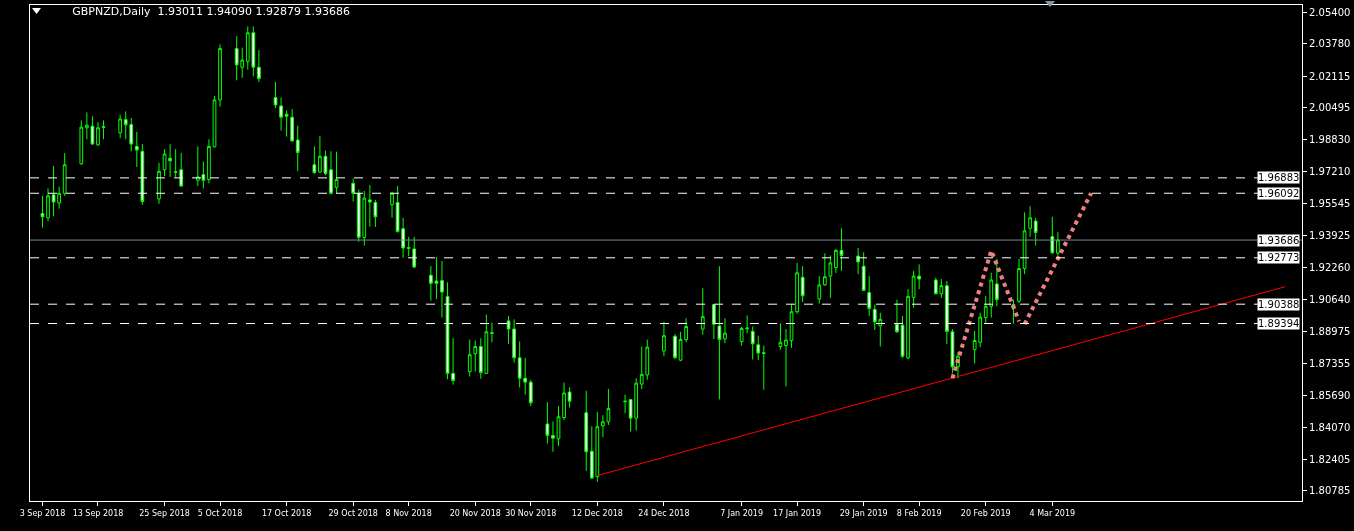 The image size is (1354, 531). Describe the element at coordinates (1330, 268) in the screenshot. I see `y-tick-label: 1.92260` at that location.